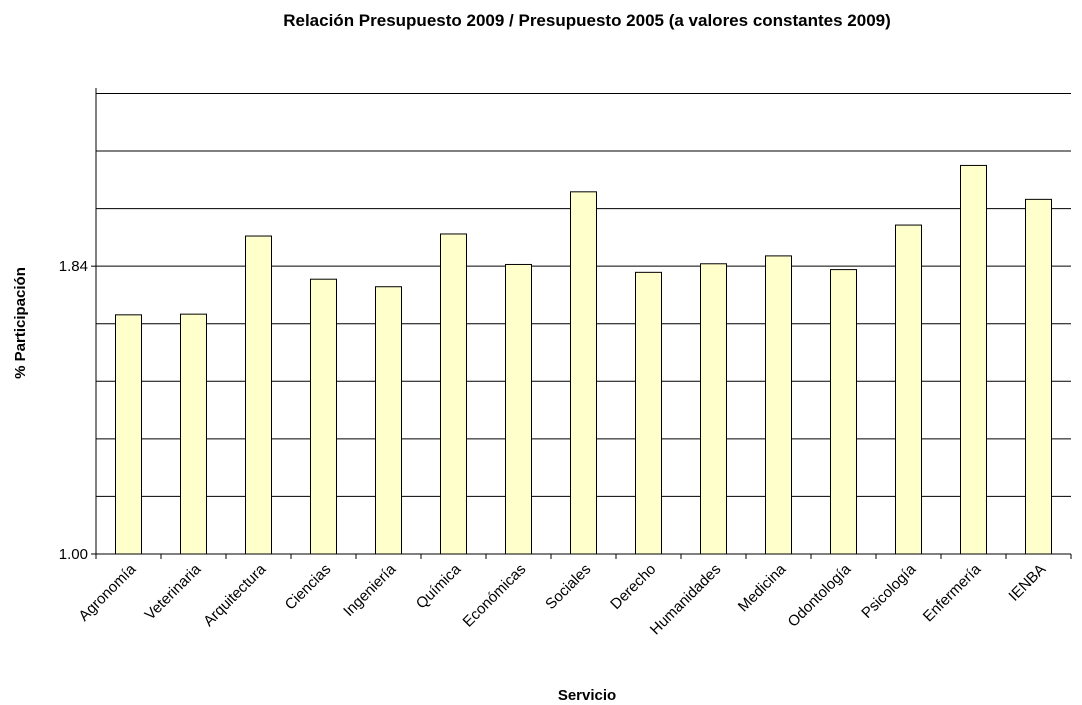  What do you see at coordinates (173, 591) in the screenshot?
I see `x-category-label: Veterinaria` at bounding box center [173, 591].